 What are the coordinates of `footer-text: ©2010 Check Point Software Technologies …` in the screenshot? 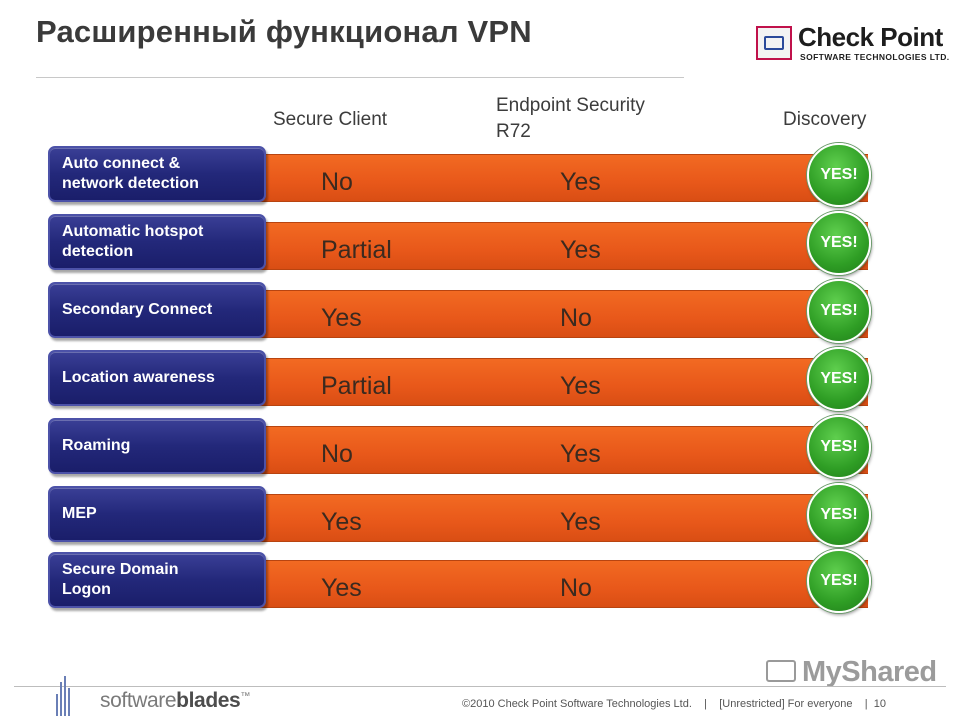 It's located at (674, 704).